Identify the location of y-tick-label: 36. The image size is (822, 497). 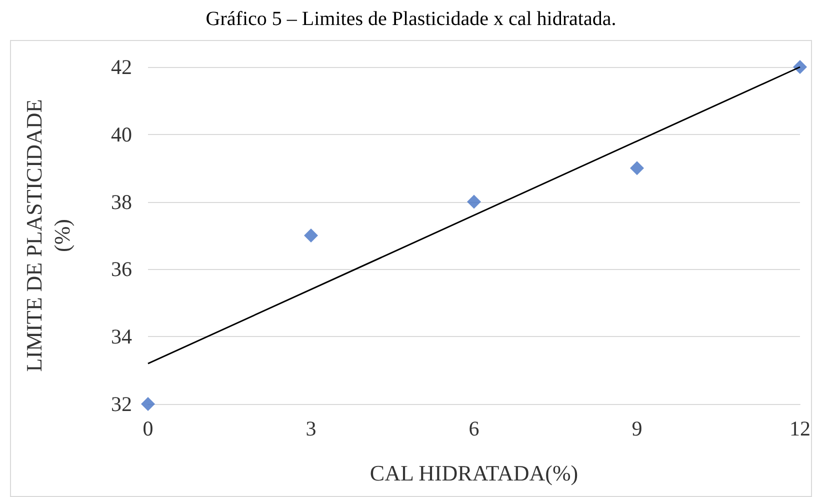
(121, 269).